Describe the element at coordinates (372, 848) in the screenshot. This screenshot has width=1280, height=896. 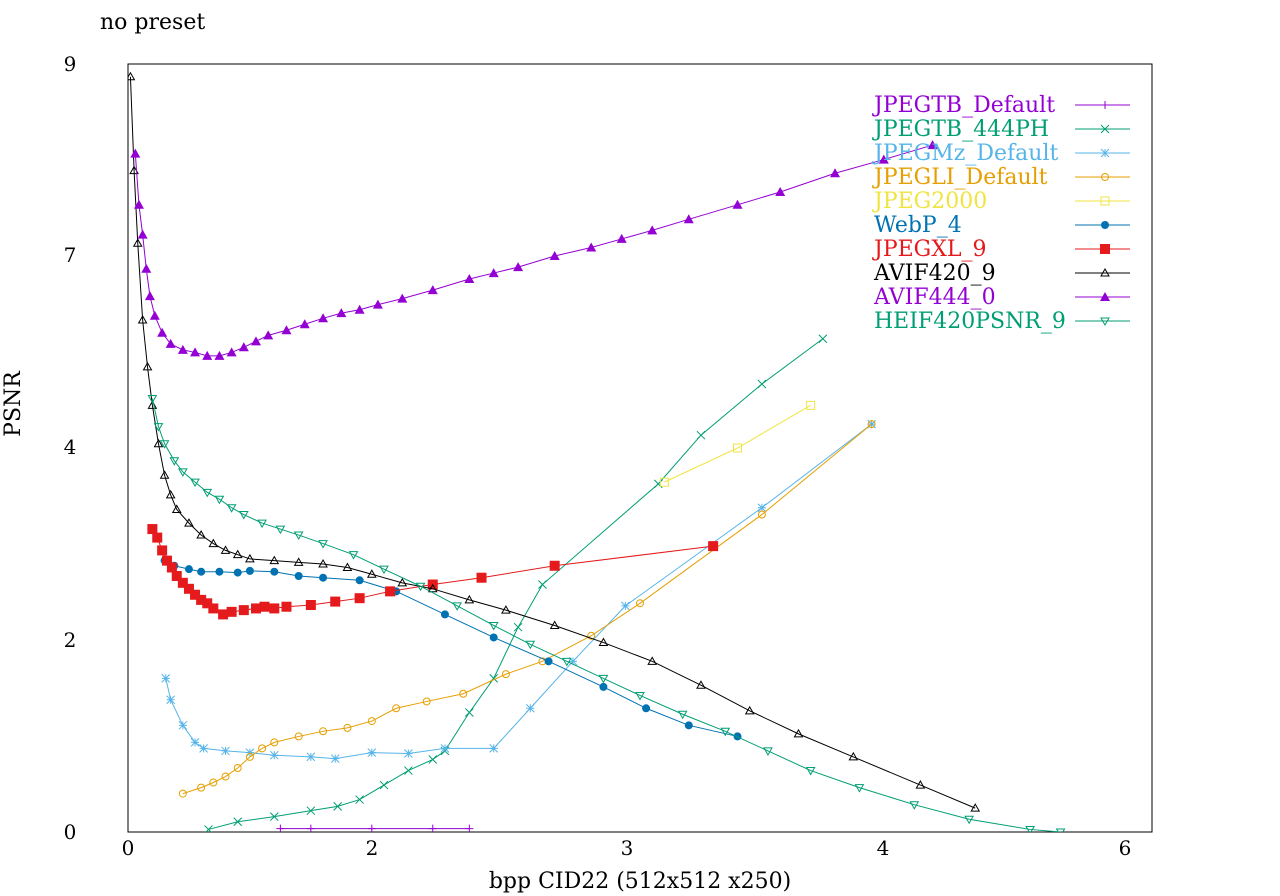
I see `x-tick-label: 2` at that location.